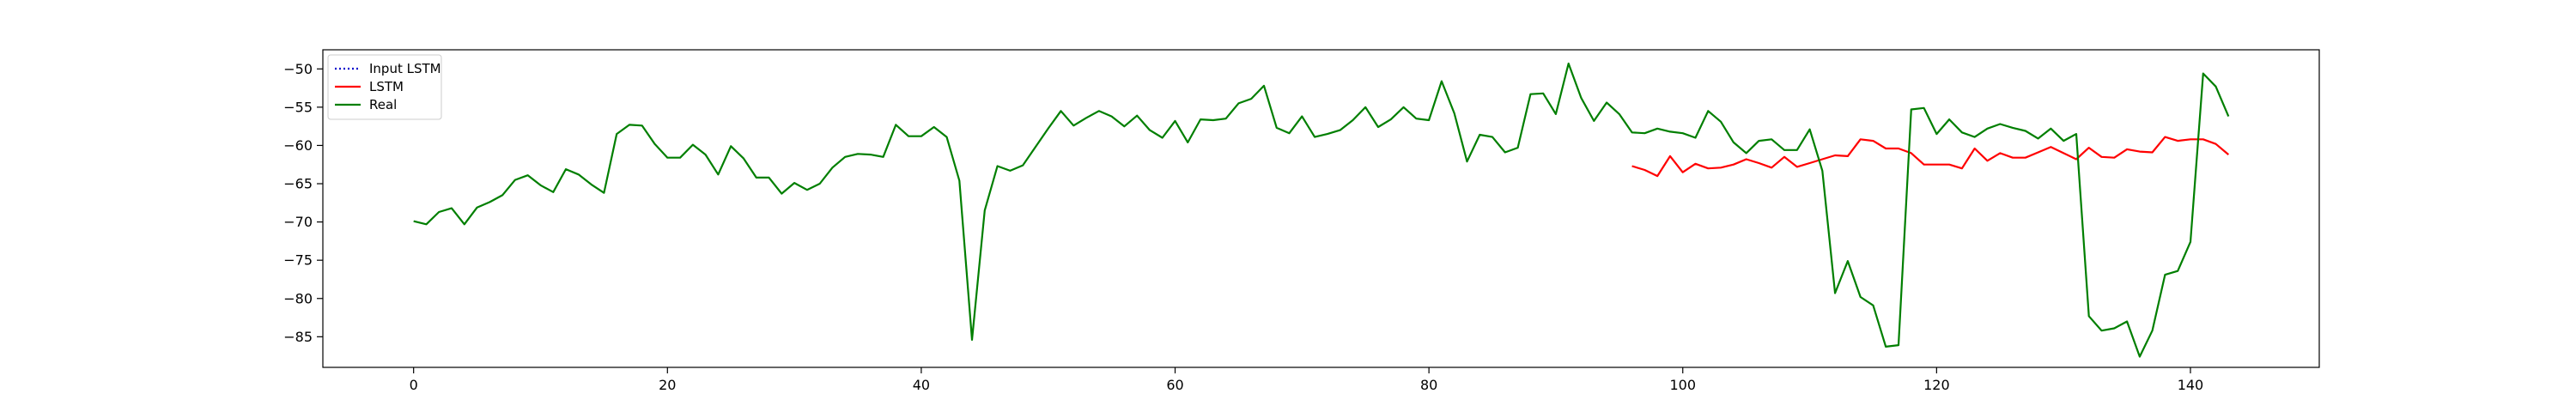 The width and height of the screenshot is (2576, 412). What do you see at coordinates (667, 385) in the screenshot?
I see `x-tick-label: 20` at bounding box center [667, 385].